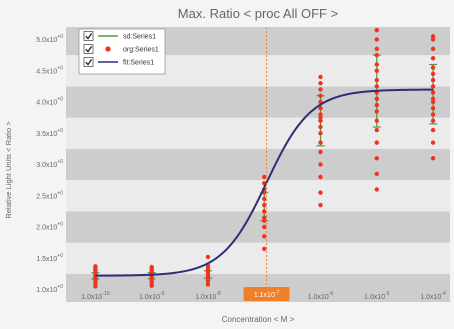 The image size is (454, 329). What do you see at coordinates (118, 62) in the screenshot?
I see `legend-entry: fit:Series1` at bounding box center [118, 62].